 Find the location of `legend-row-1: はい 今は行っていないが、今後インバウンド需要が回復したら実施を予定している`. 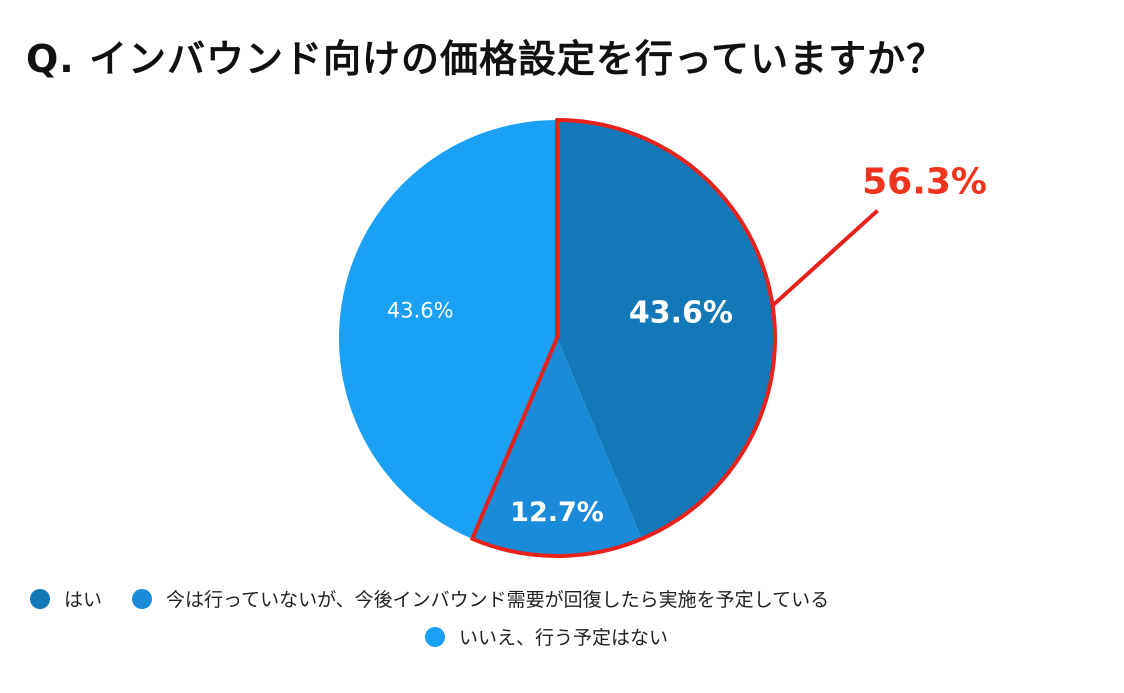

legend-row-1: はい 今は行っていないが、今後インバウンド需要が回復したら実施を予定している is located at coordinates (444, 598).